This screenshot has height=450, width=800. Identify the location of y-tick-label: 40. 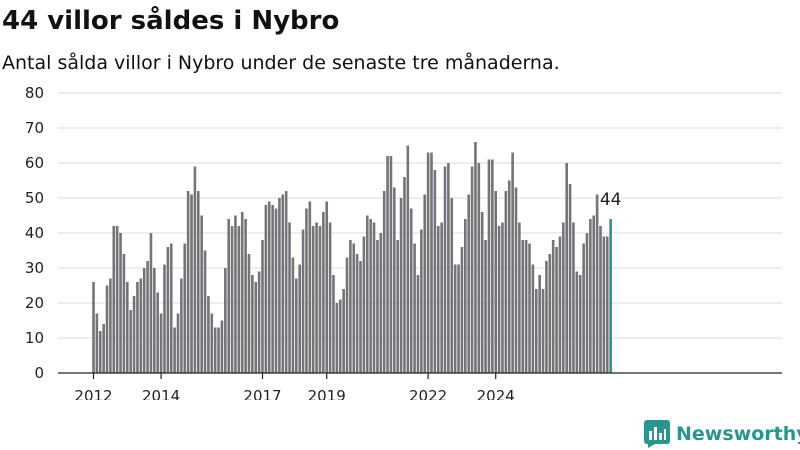
(34, 233).